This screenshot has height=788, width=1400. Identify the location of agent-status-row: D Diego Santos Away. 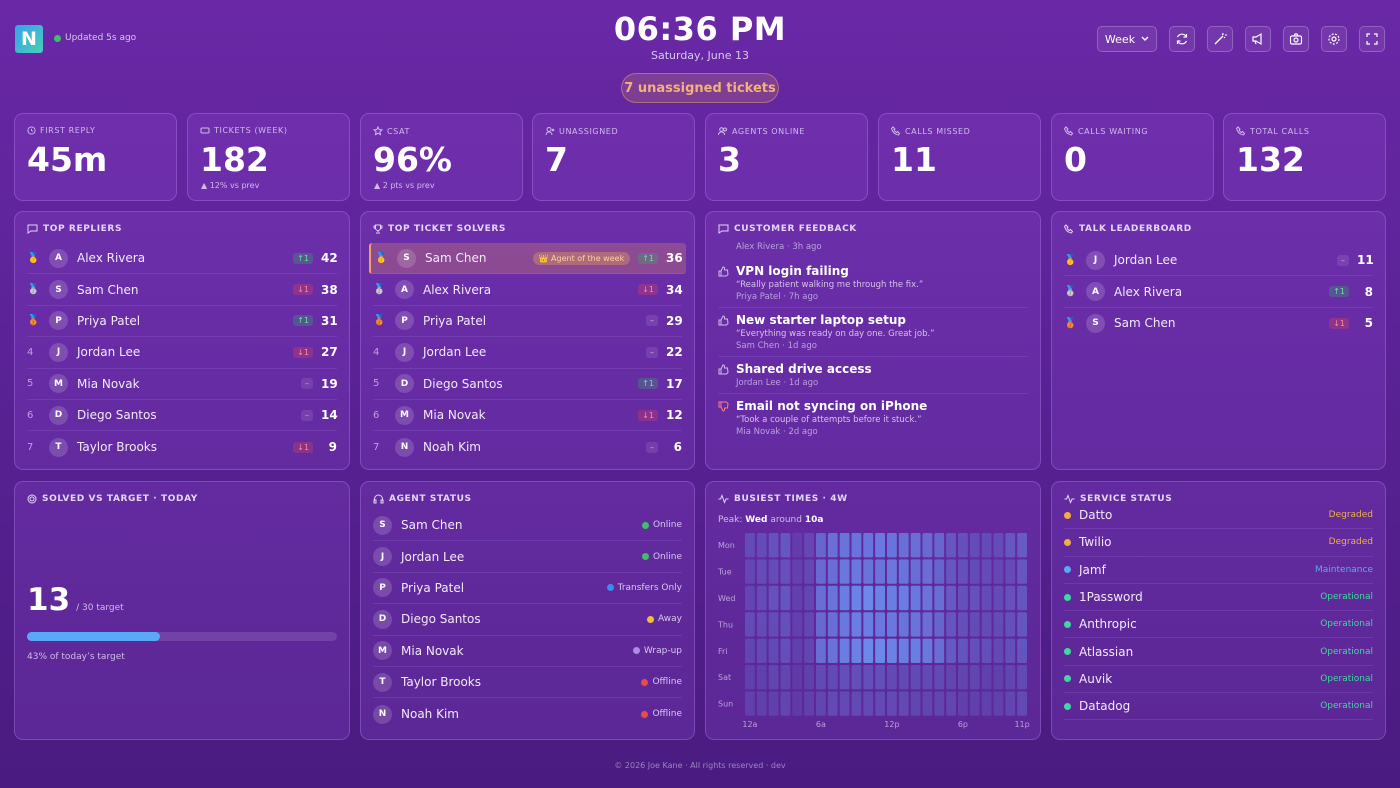
(527, 620).